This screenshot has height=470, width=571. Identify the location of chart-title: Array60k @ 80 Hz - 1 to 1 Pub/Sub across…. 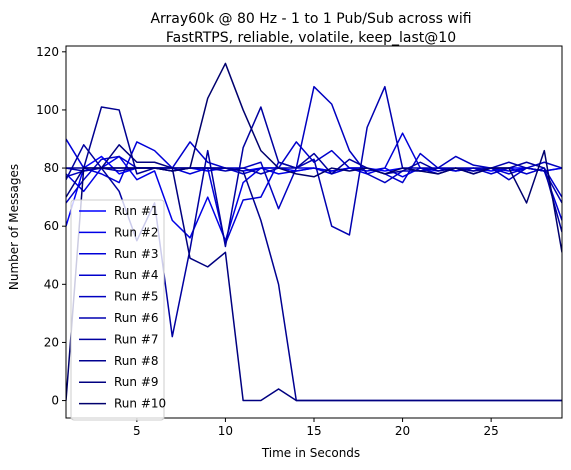
(310, 19).